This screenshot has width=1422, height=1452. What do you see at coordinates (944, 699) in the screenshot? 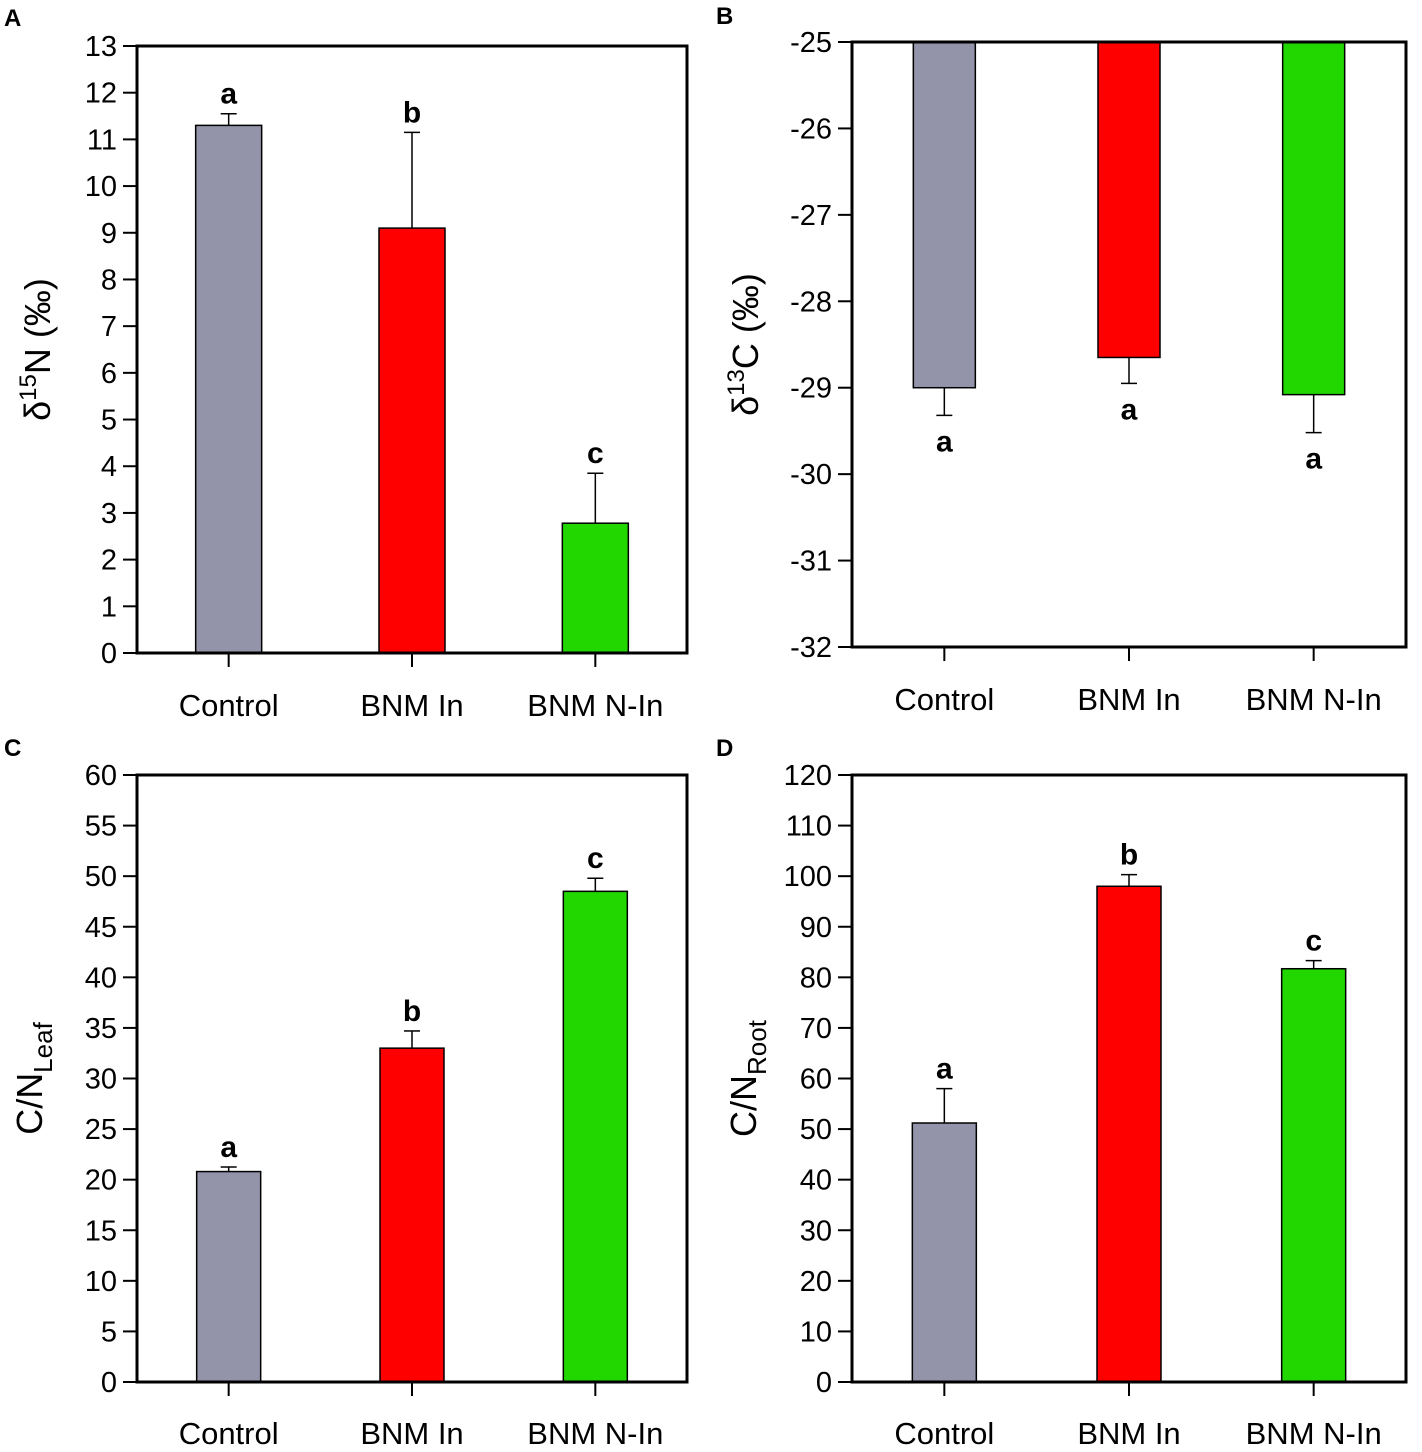
I see `x-tick-label-b-1: Control` at bounding box center [944, 699].